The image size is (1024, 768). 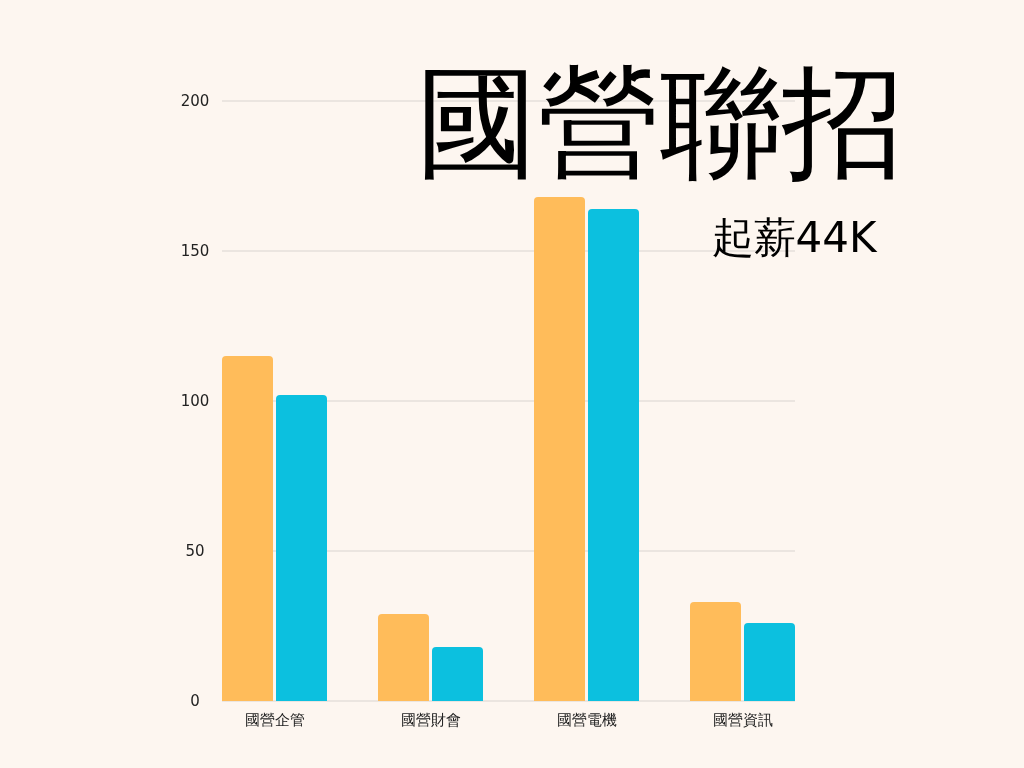 What do you see at coordinates (430, 720) in the screenshot?
I see `x-tick-label: 國營財會` at bounding box center [430, 720].